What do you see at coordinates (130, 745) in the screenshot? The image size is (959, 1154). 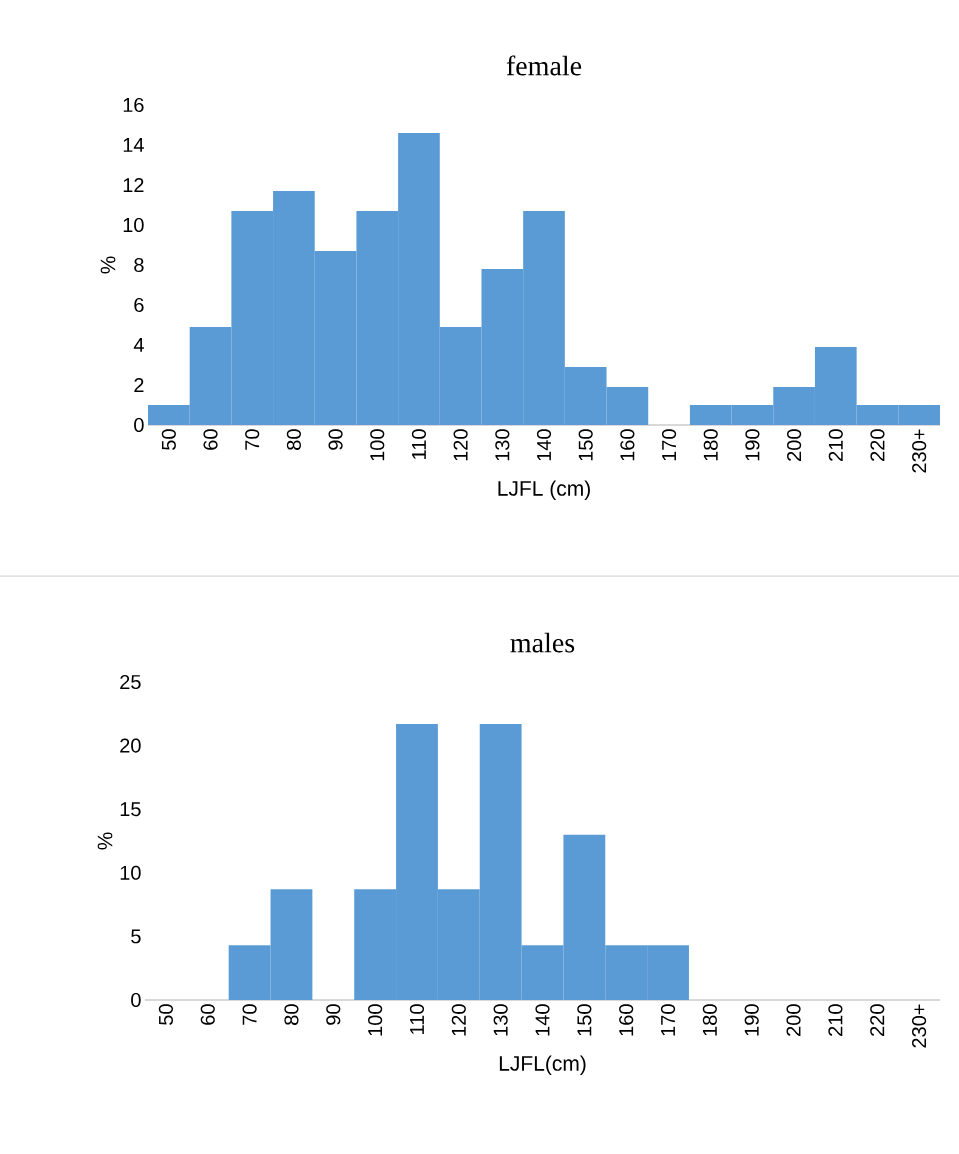 I see `y-tick-label: 20` at bounding box center [130, 745].